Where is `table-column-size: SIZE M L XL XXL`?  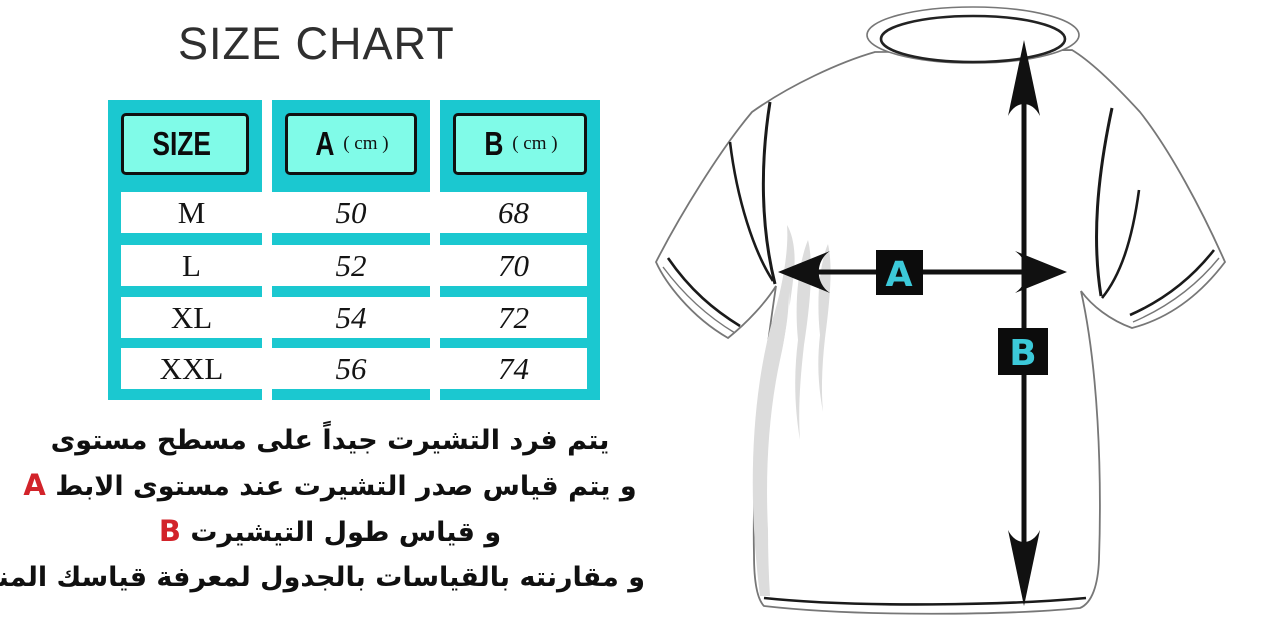
table-column-size: SIZE M L XL XXL is located at coordinates (185, 250).